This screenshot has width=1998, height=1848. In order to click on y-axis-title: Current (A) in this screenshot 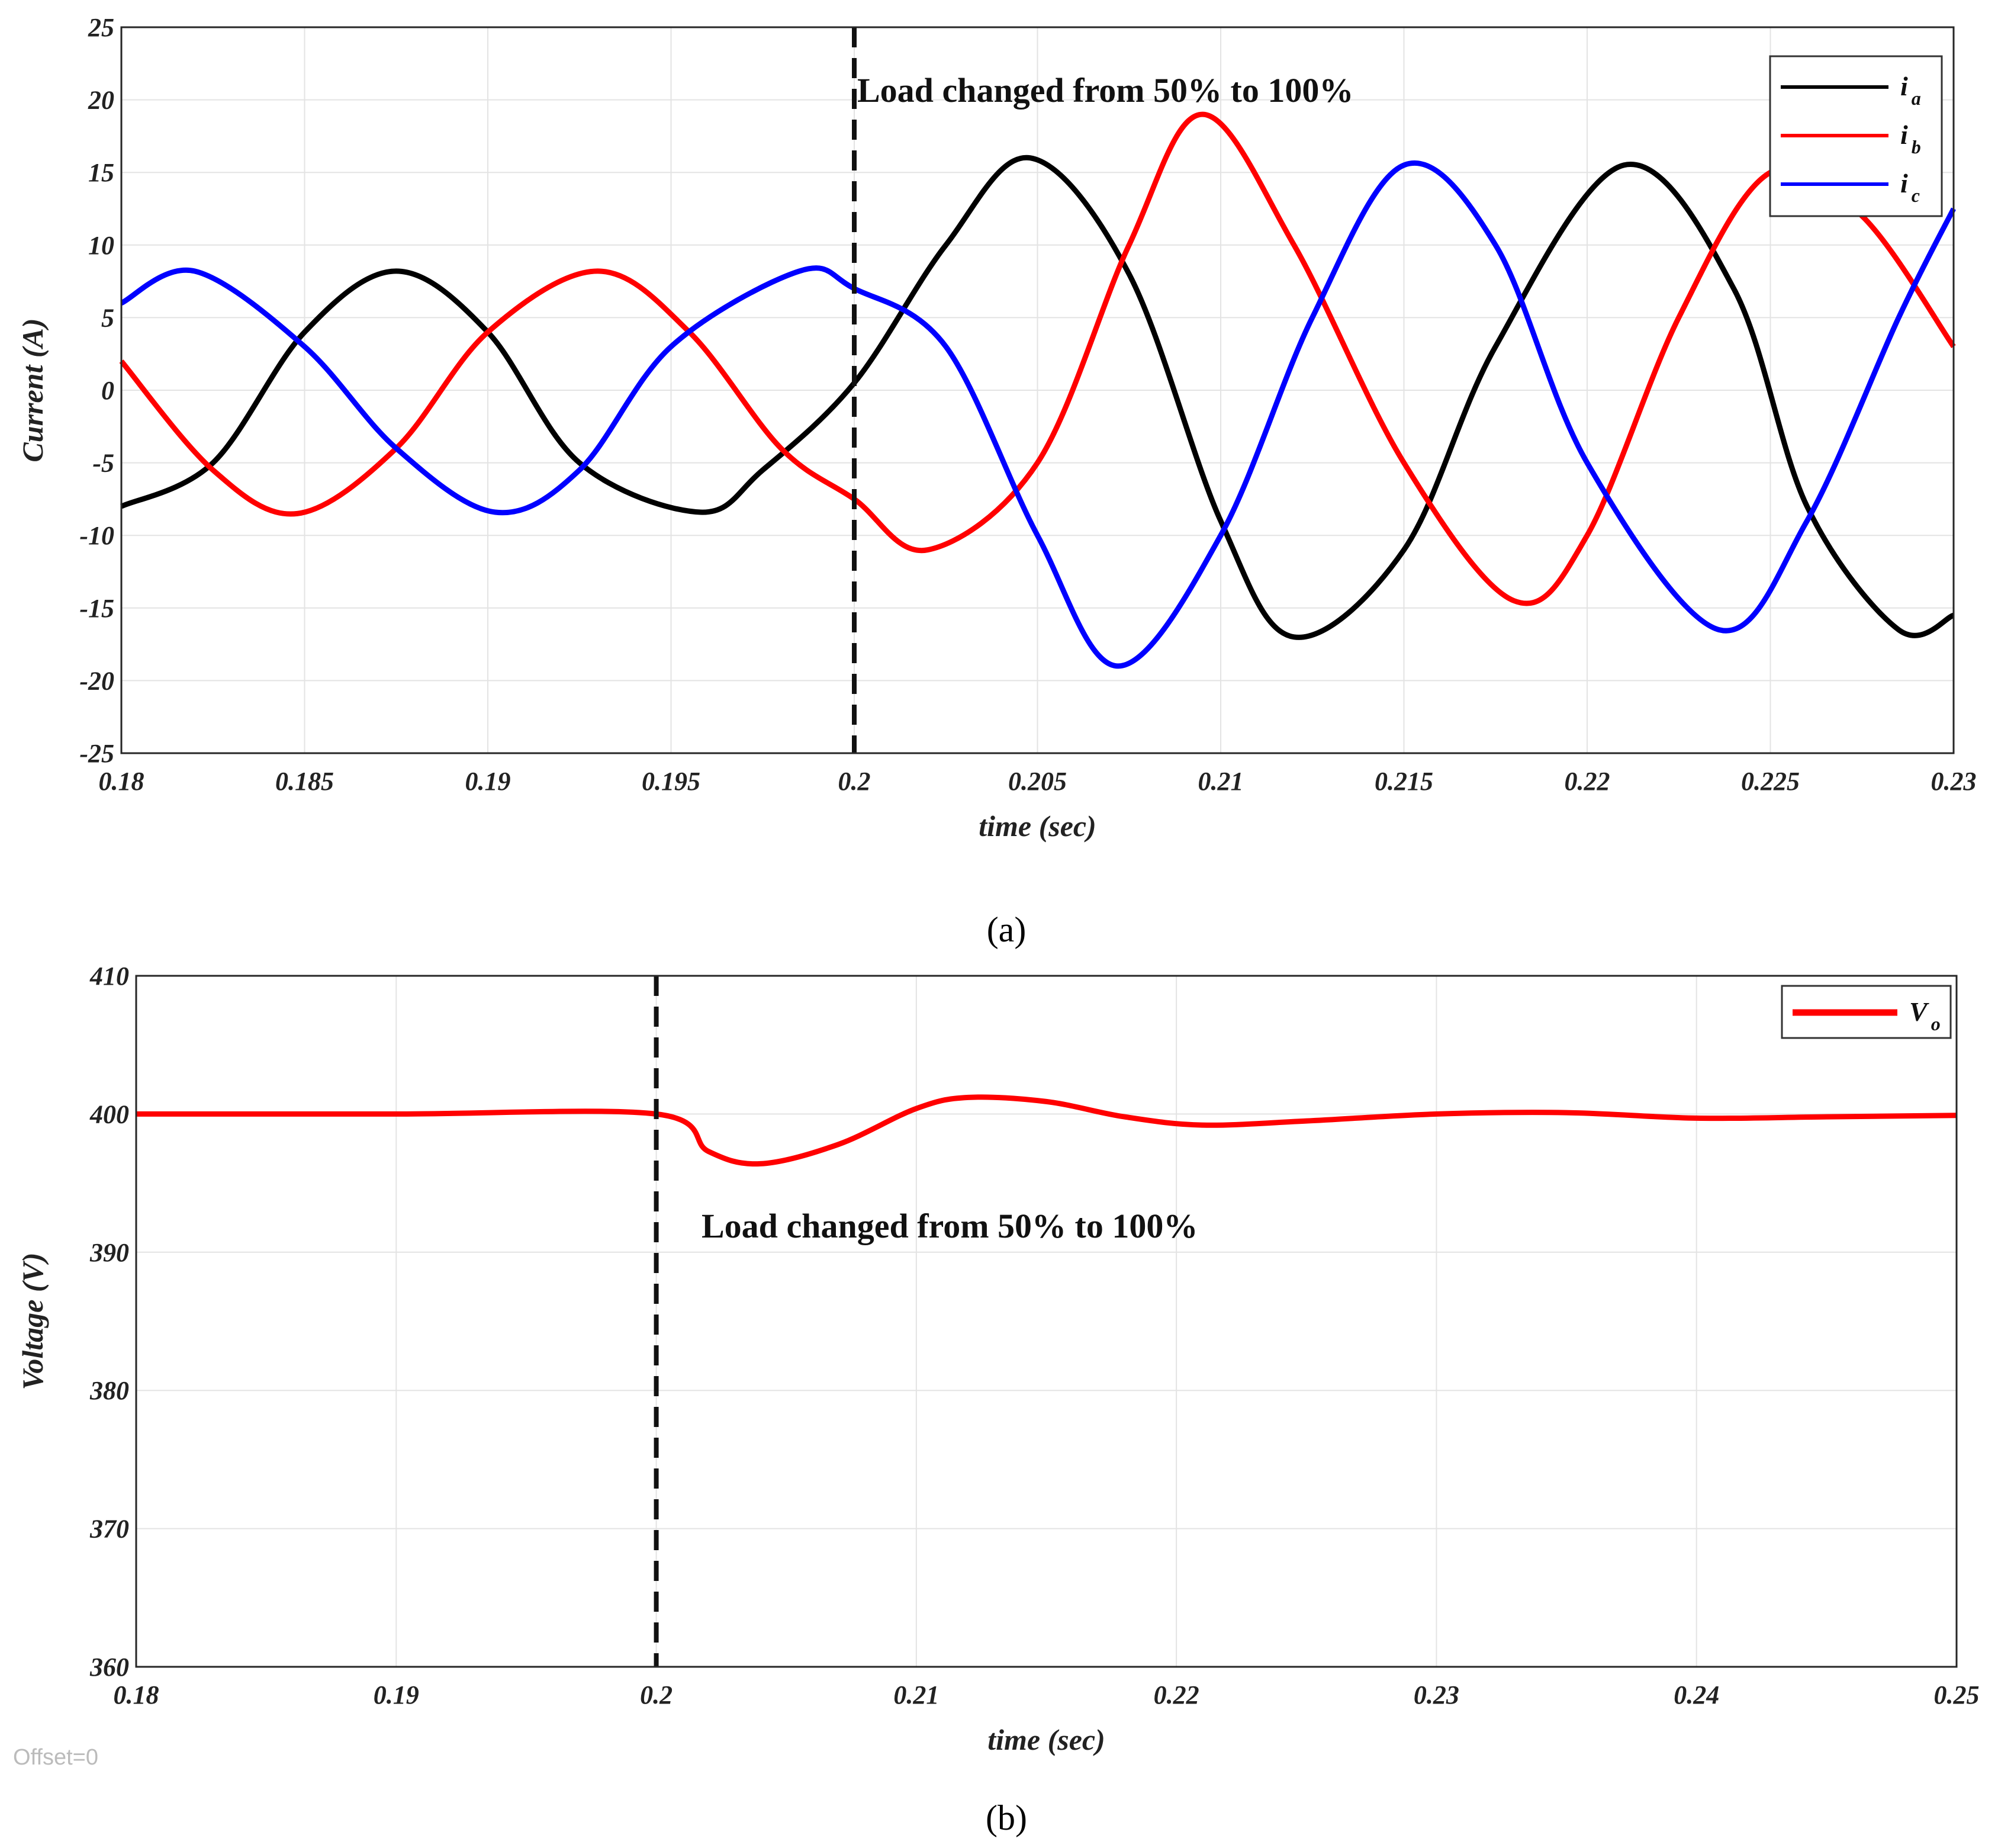, I will do `click(32, 390)`.